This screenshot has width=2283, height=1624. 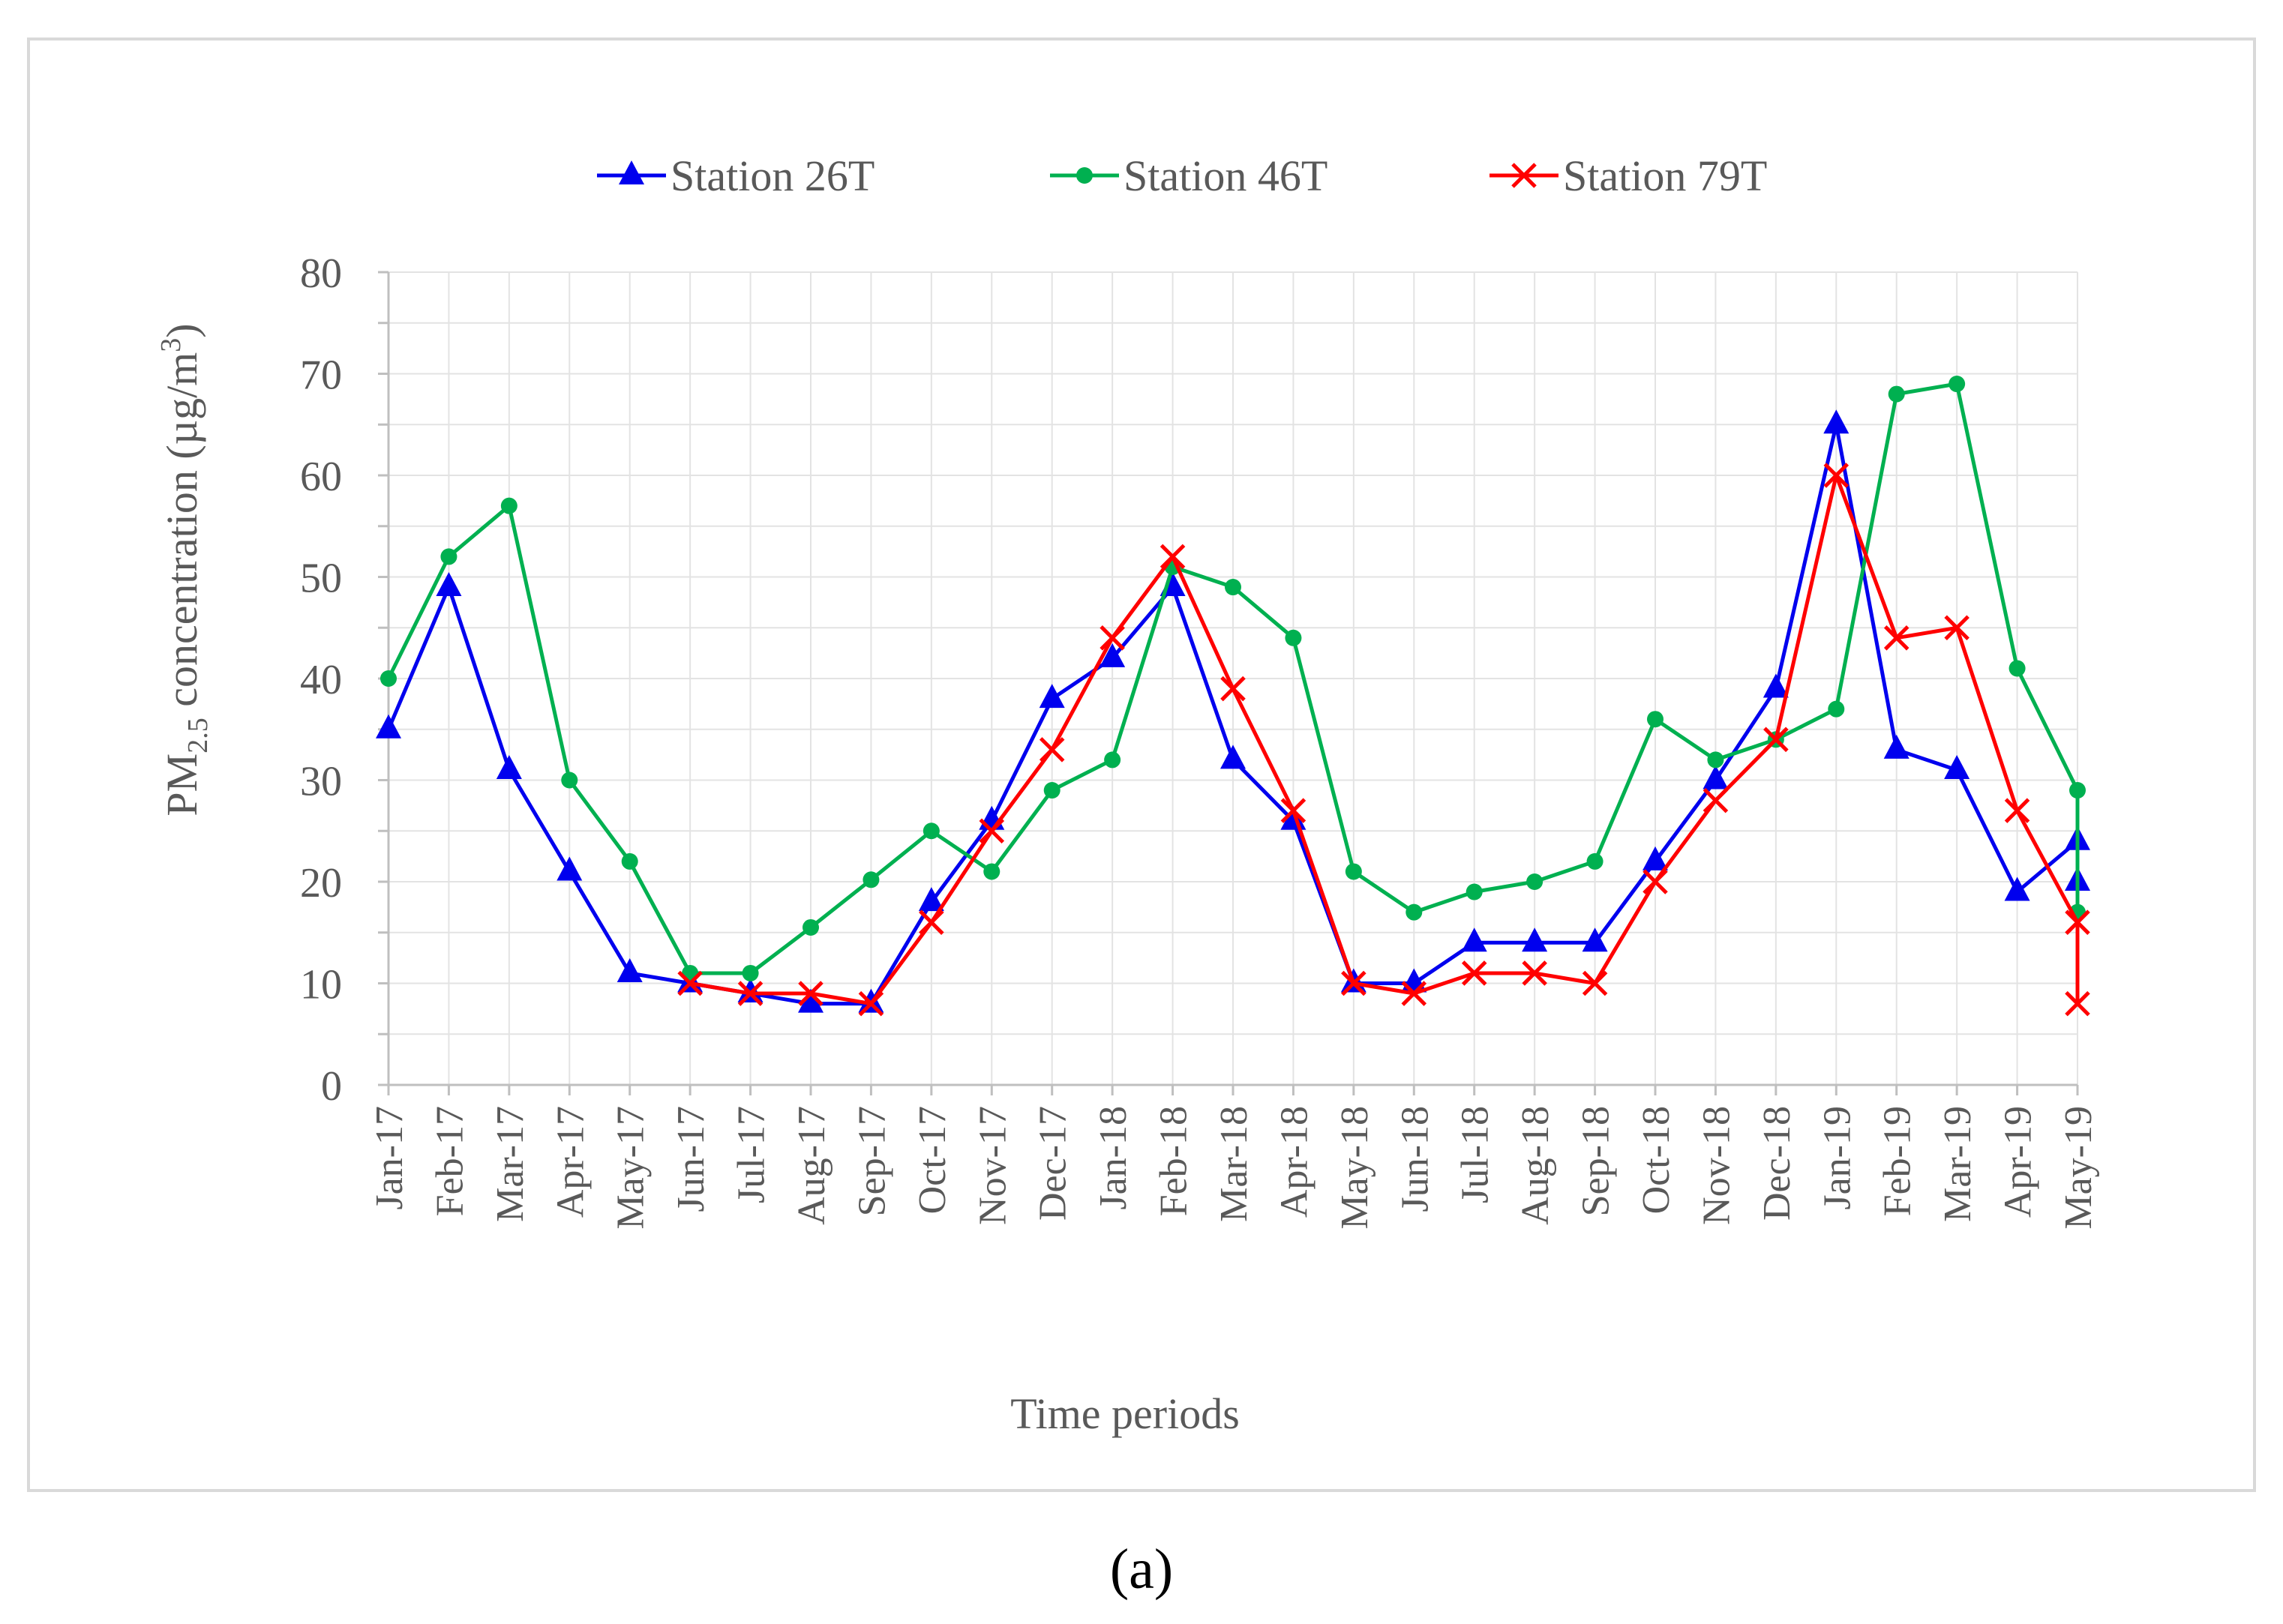 What do you see at coordinates (1777, 1163) in the screenshot?
I see `x-tick-label: Dec-18` at bounding box center [1777, 1163].